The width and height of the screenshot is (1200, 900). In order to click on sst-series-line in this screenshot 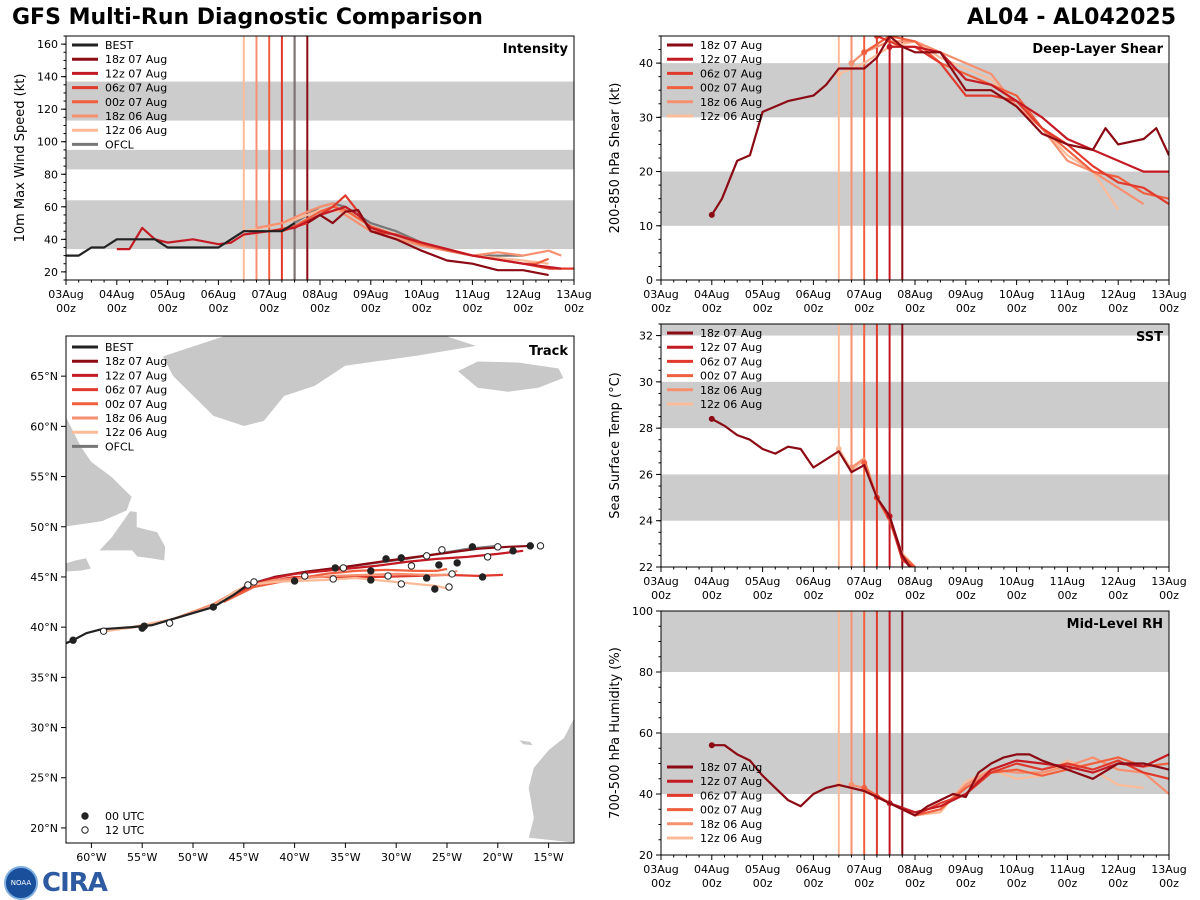, I will do `click(811, 492)`.